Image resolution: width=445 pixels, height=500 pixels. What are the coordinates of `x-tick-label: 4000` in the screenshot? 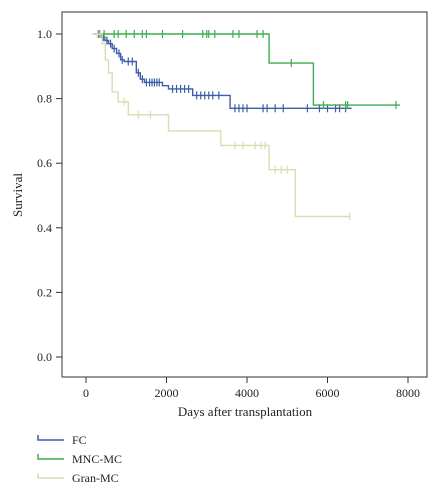 It's located at (247, 393).